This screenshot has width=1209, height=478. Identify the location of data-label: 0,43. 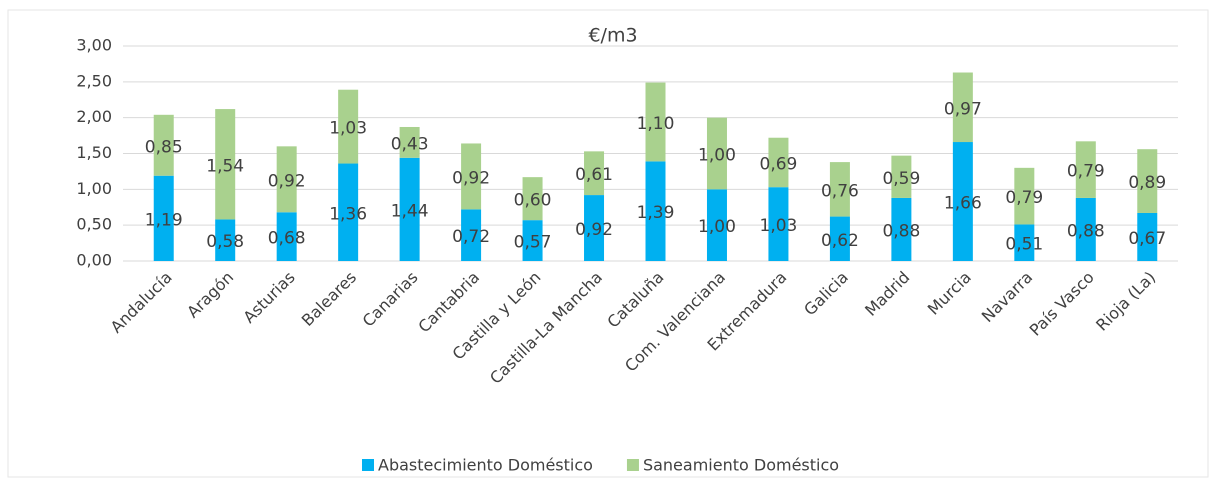
(410, 144).